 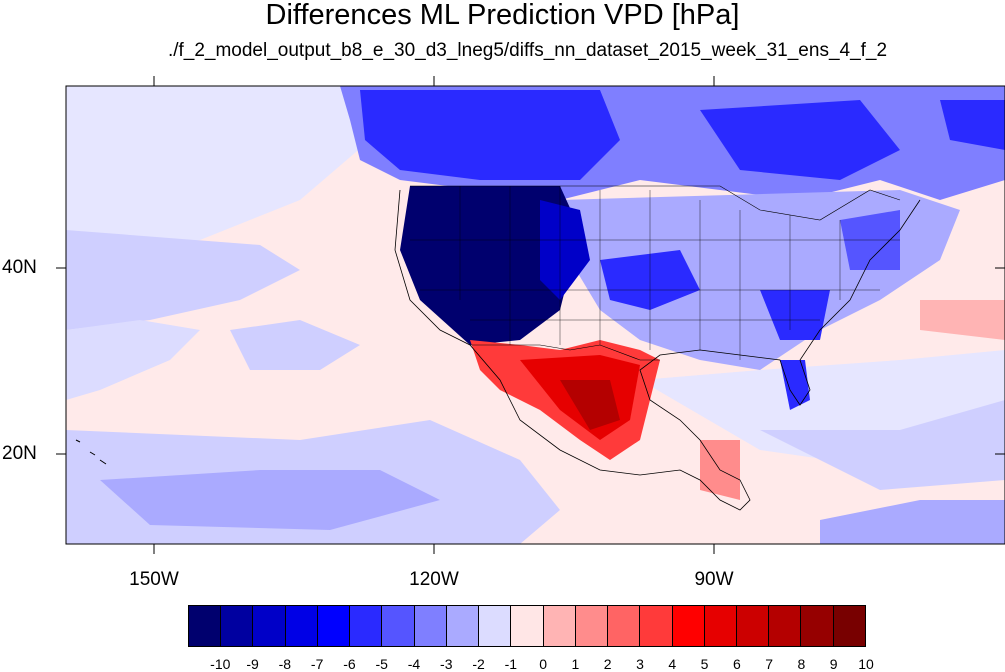 I want to click on colorbar-label: -2, so click(x=478, y=664).